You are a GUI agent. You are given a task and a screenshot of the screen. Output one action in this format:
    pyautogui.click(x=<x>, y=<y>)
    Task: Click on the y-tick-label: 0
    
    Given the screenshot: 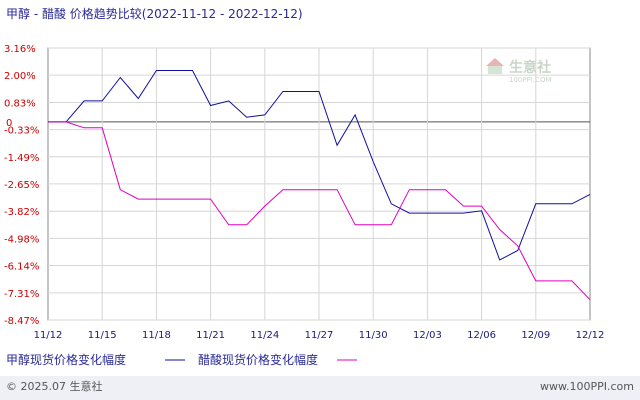 What is the action you would take?
    pyautogui.click(x=9, y=123)
    